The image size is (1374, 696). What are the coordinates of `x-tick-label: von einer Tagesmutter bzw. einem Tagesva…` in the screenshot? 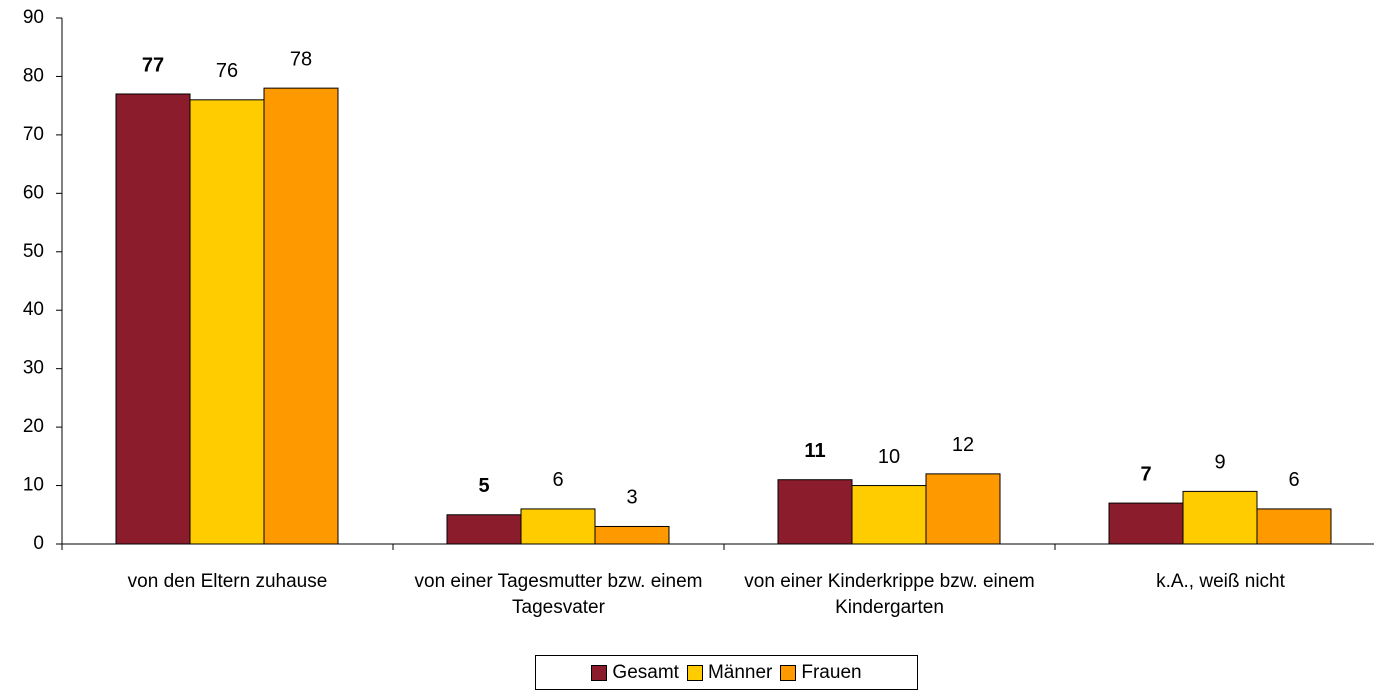 It's located at (558, 594).